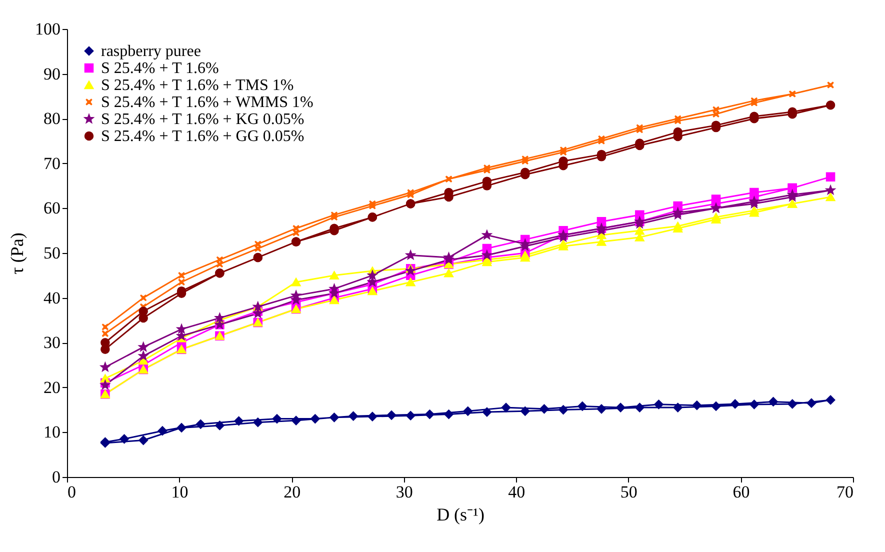  What do you see at coordinates (460, 514) in the screenshot?
I see `x-axis-title: D (s⁻¹)` at bounding box center [460, 514].